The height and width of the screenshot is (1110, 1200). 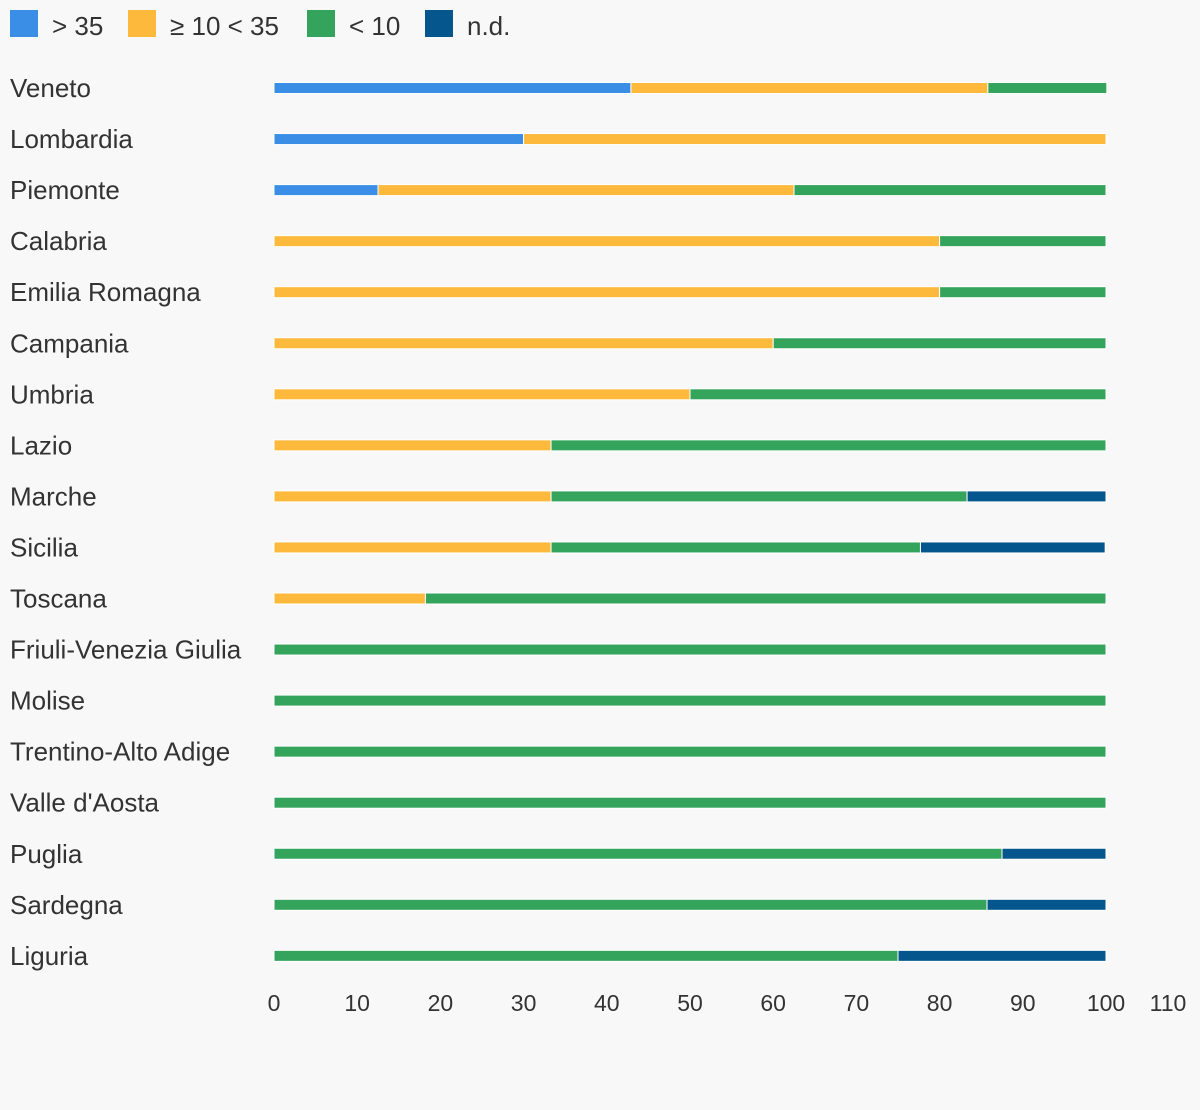 I want to click on bar-segment-sardegna-n-d, so click(x=1046, y=904).